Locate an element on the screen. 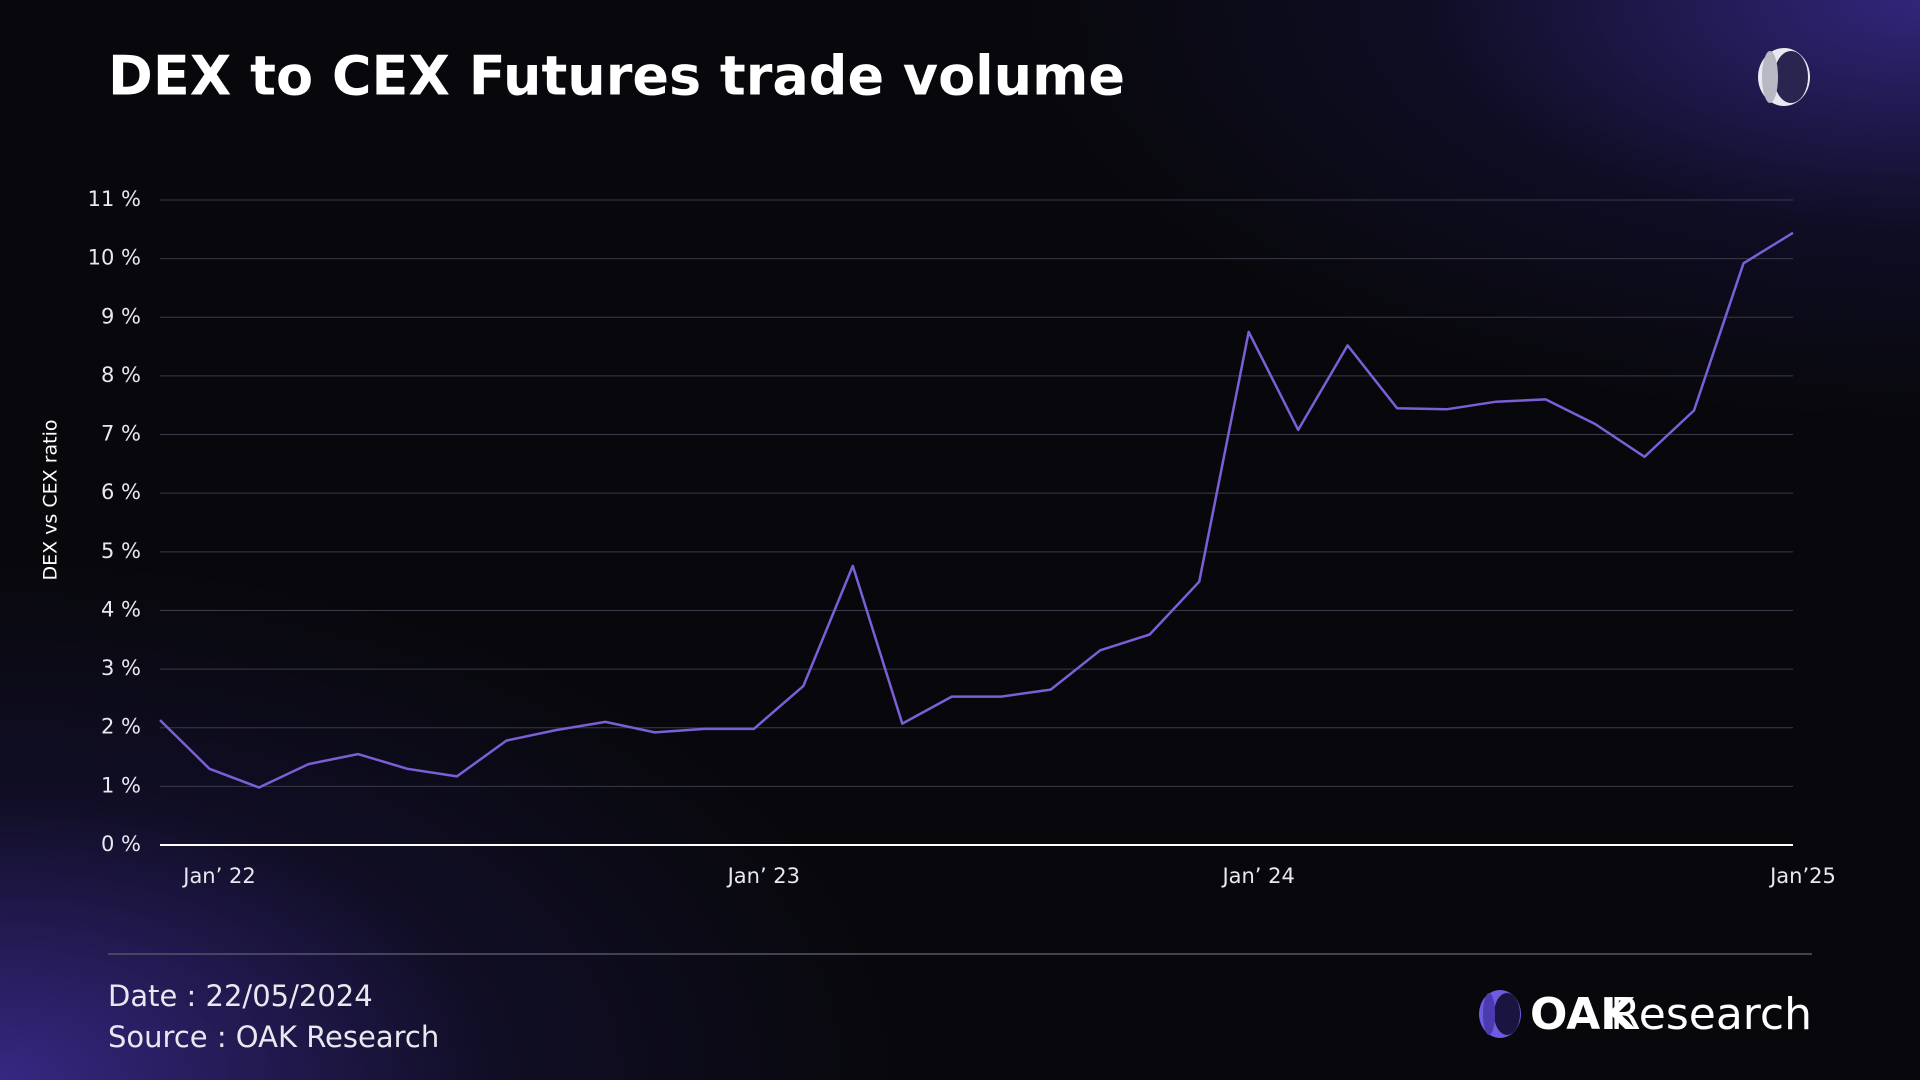  y-tick-label: 0 % is located at coordinates (121, 844).